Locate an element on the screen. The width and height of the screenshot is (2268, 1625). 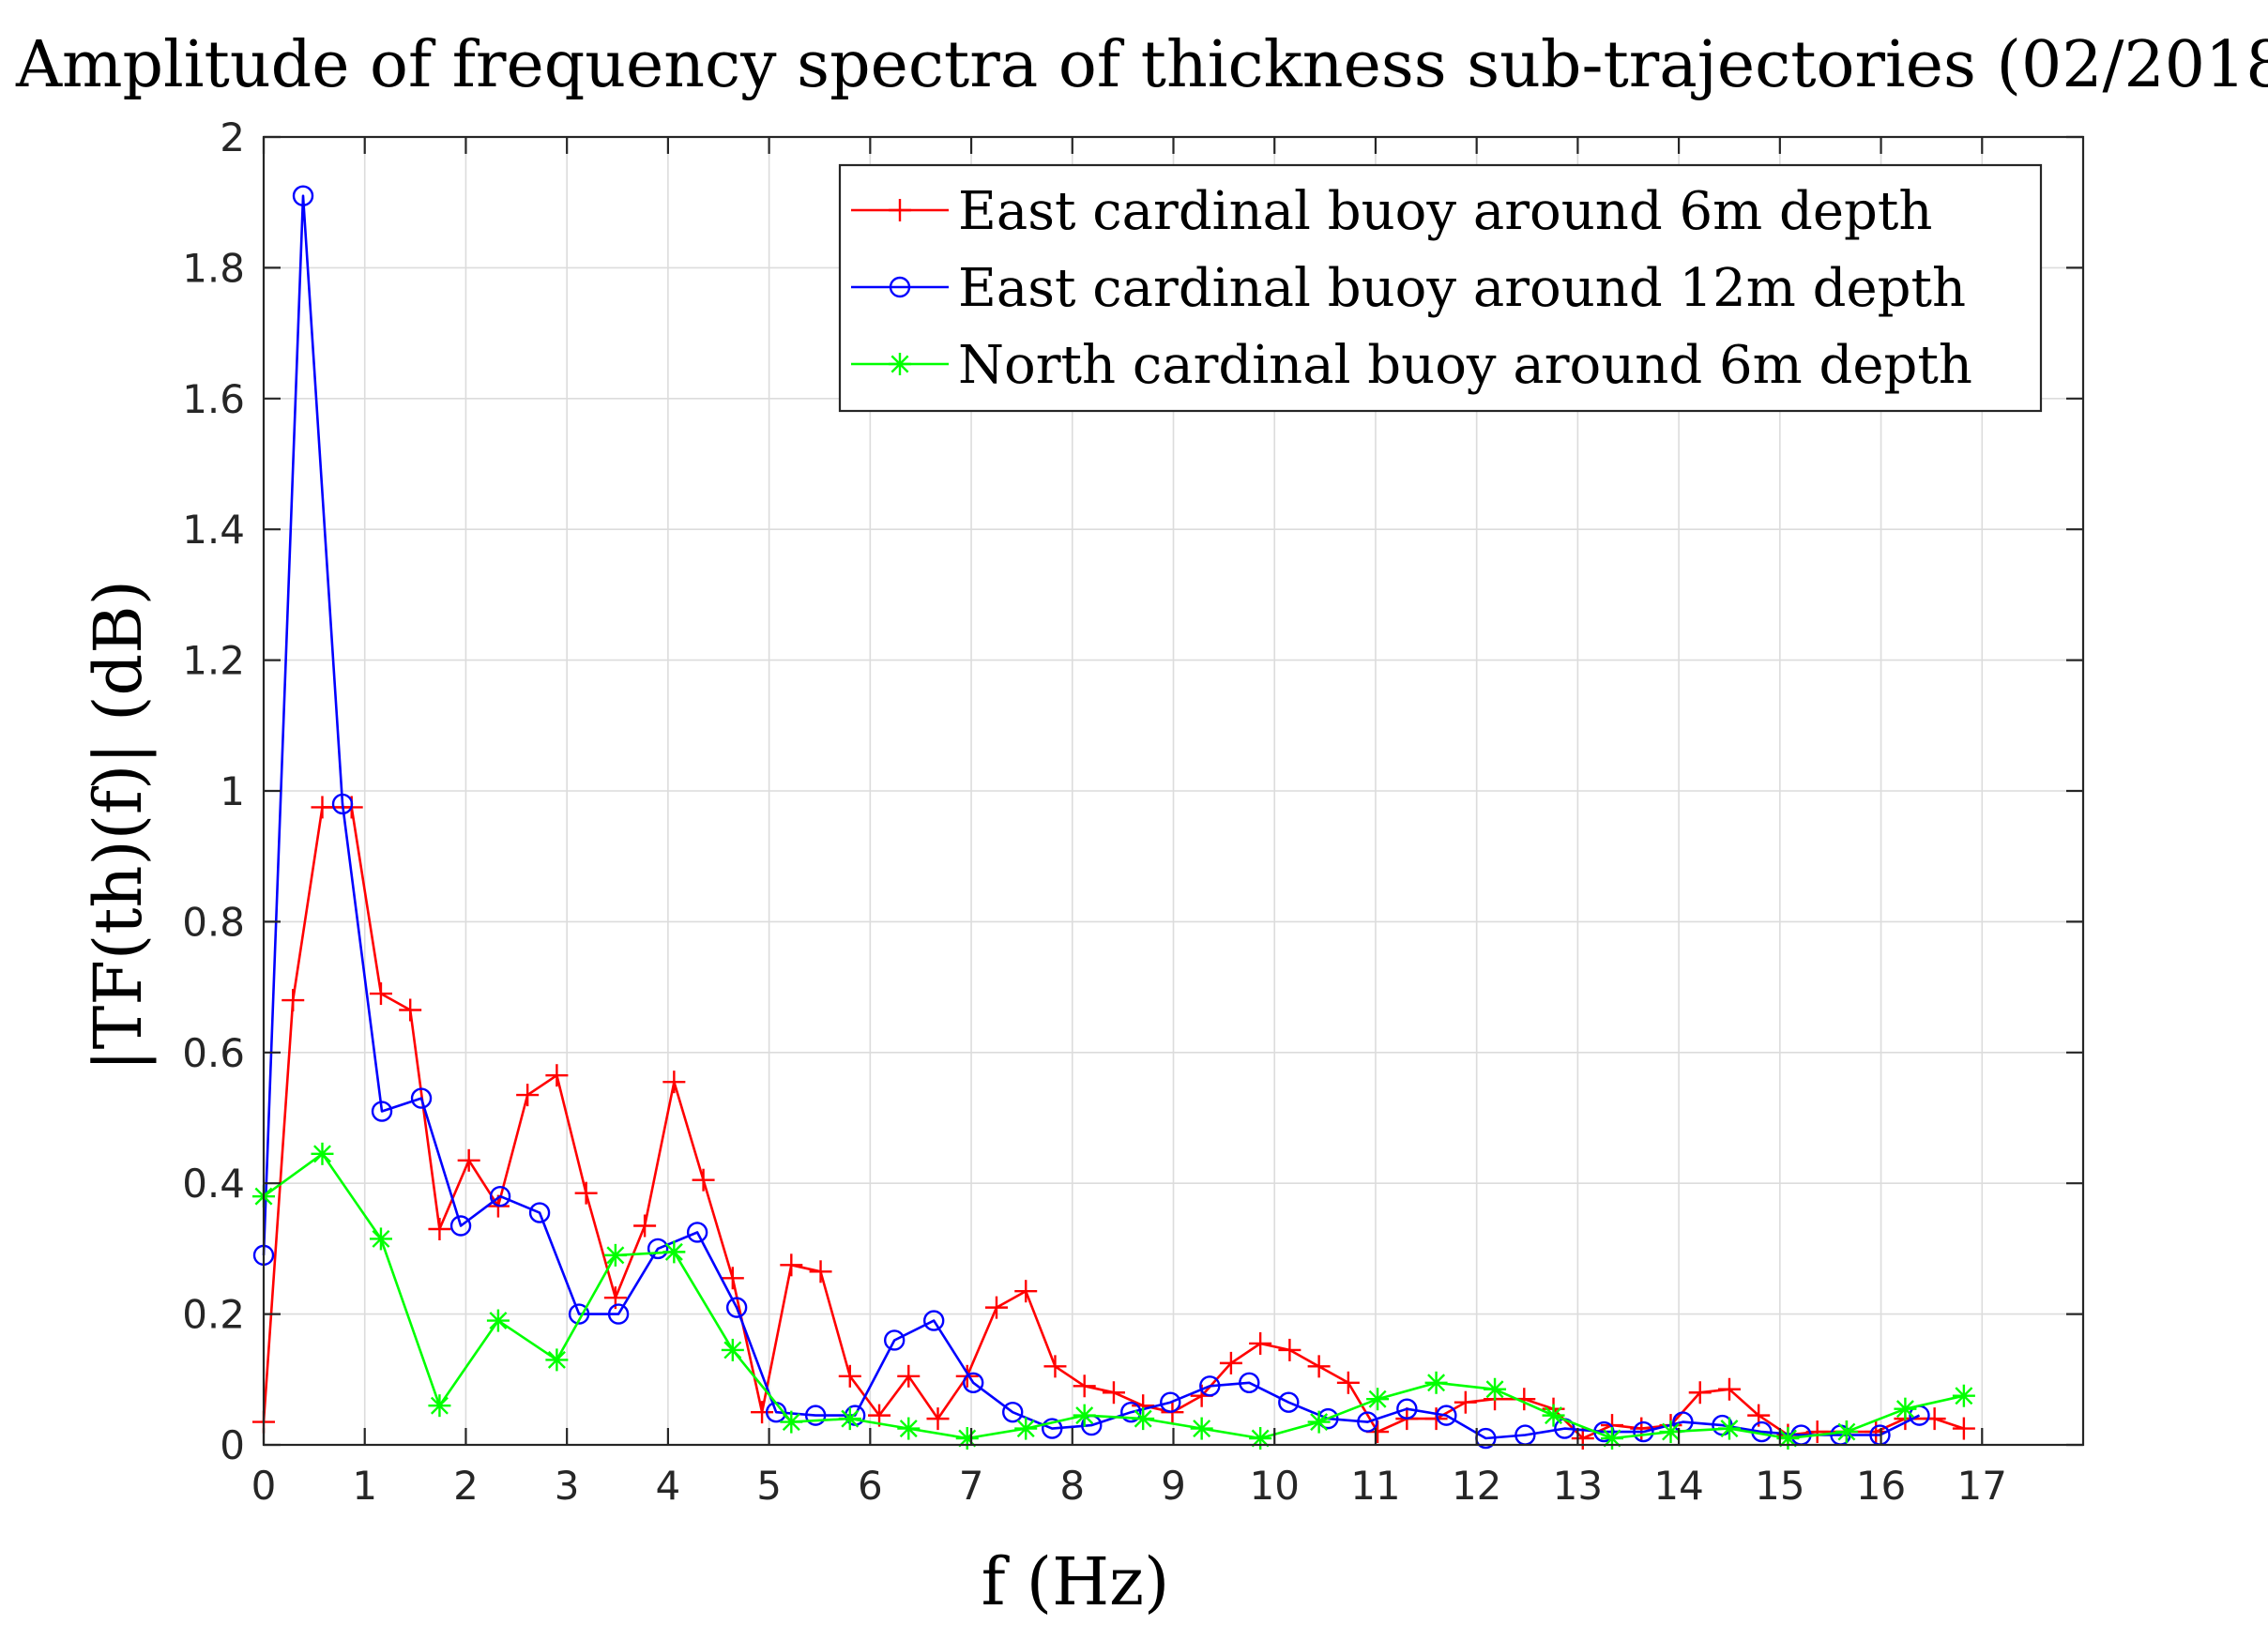
x-tick-label: 4 is located at coordinates (668, 1486).